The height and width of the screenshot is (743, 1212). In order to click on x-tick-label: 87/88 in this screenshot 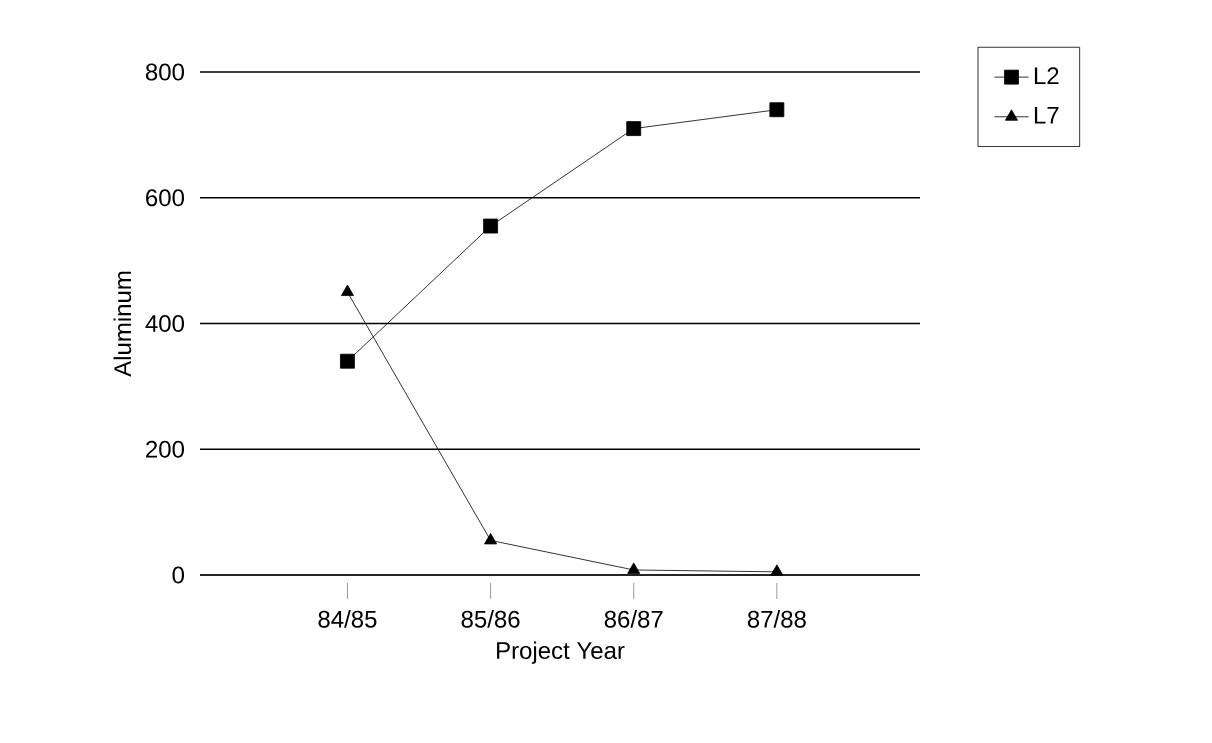, I will do `click(776, 619)`.